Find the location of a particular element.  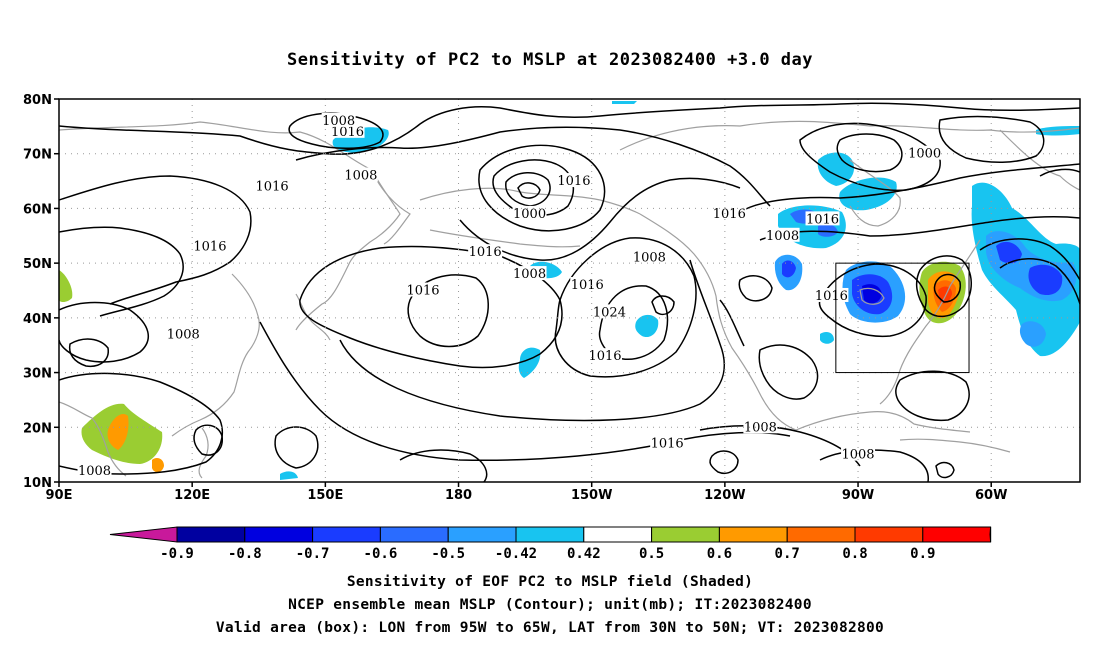

lat-label: 30N is located at coordinates (37, 374).